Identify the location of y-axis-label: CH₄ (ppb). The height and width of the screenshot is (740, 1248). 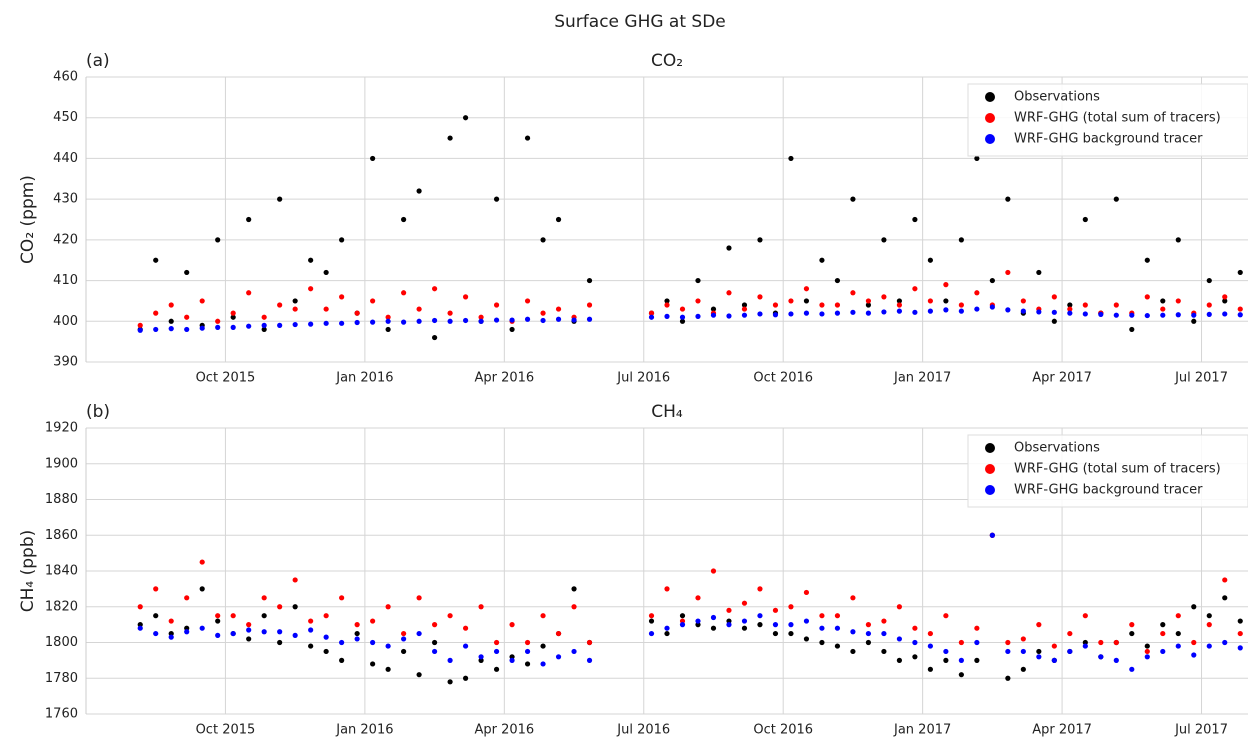
(28, 571).